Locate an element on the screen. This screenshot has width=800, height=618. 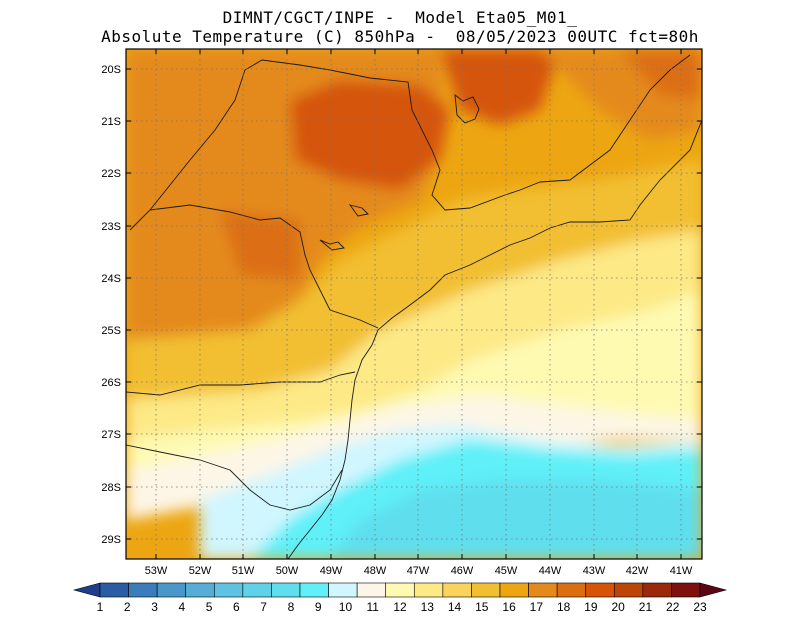
state-border-sp-pr is located at coordinates (264, 266).